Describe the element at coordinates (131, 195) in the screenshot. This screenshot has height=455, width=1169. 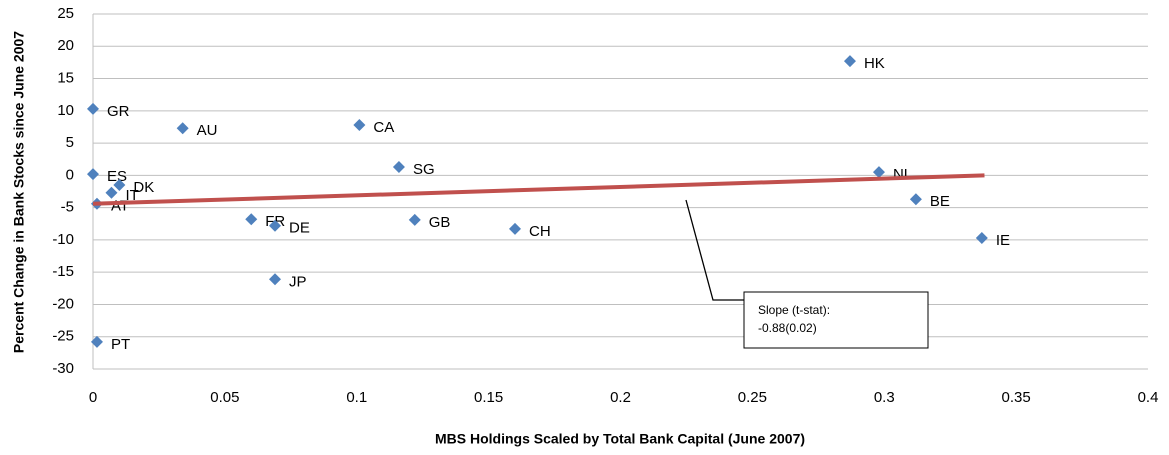
I see `point-label: IT` at that location.